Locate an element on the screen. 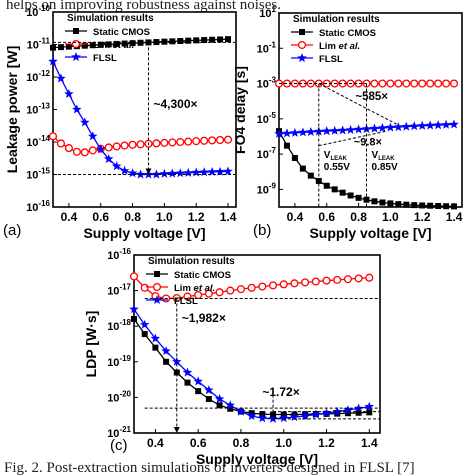 This screenshot has width=474, height=476. y-tick-label: 10⁻⁷ is located at coordinates (267, 153).